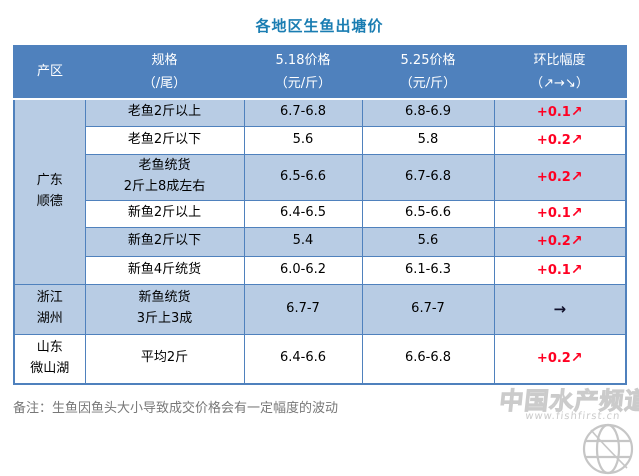  I want to click on header-price-518: 5.18价格 （元/斤）, so click(303, 73).